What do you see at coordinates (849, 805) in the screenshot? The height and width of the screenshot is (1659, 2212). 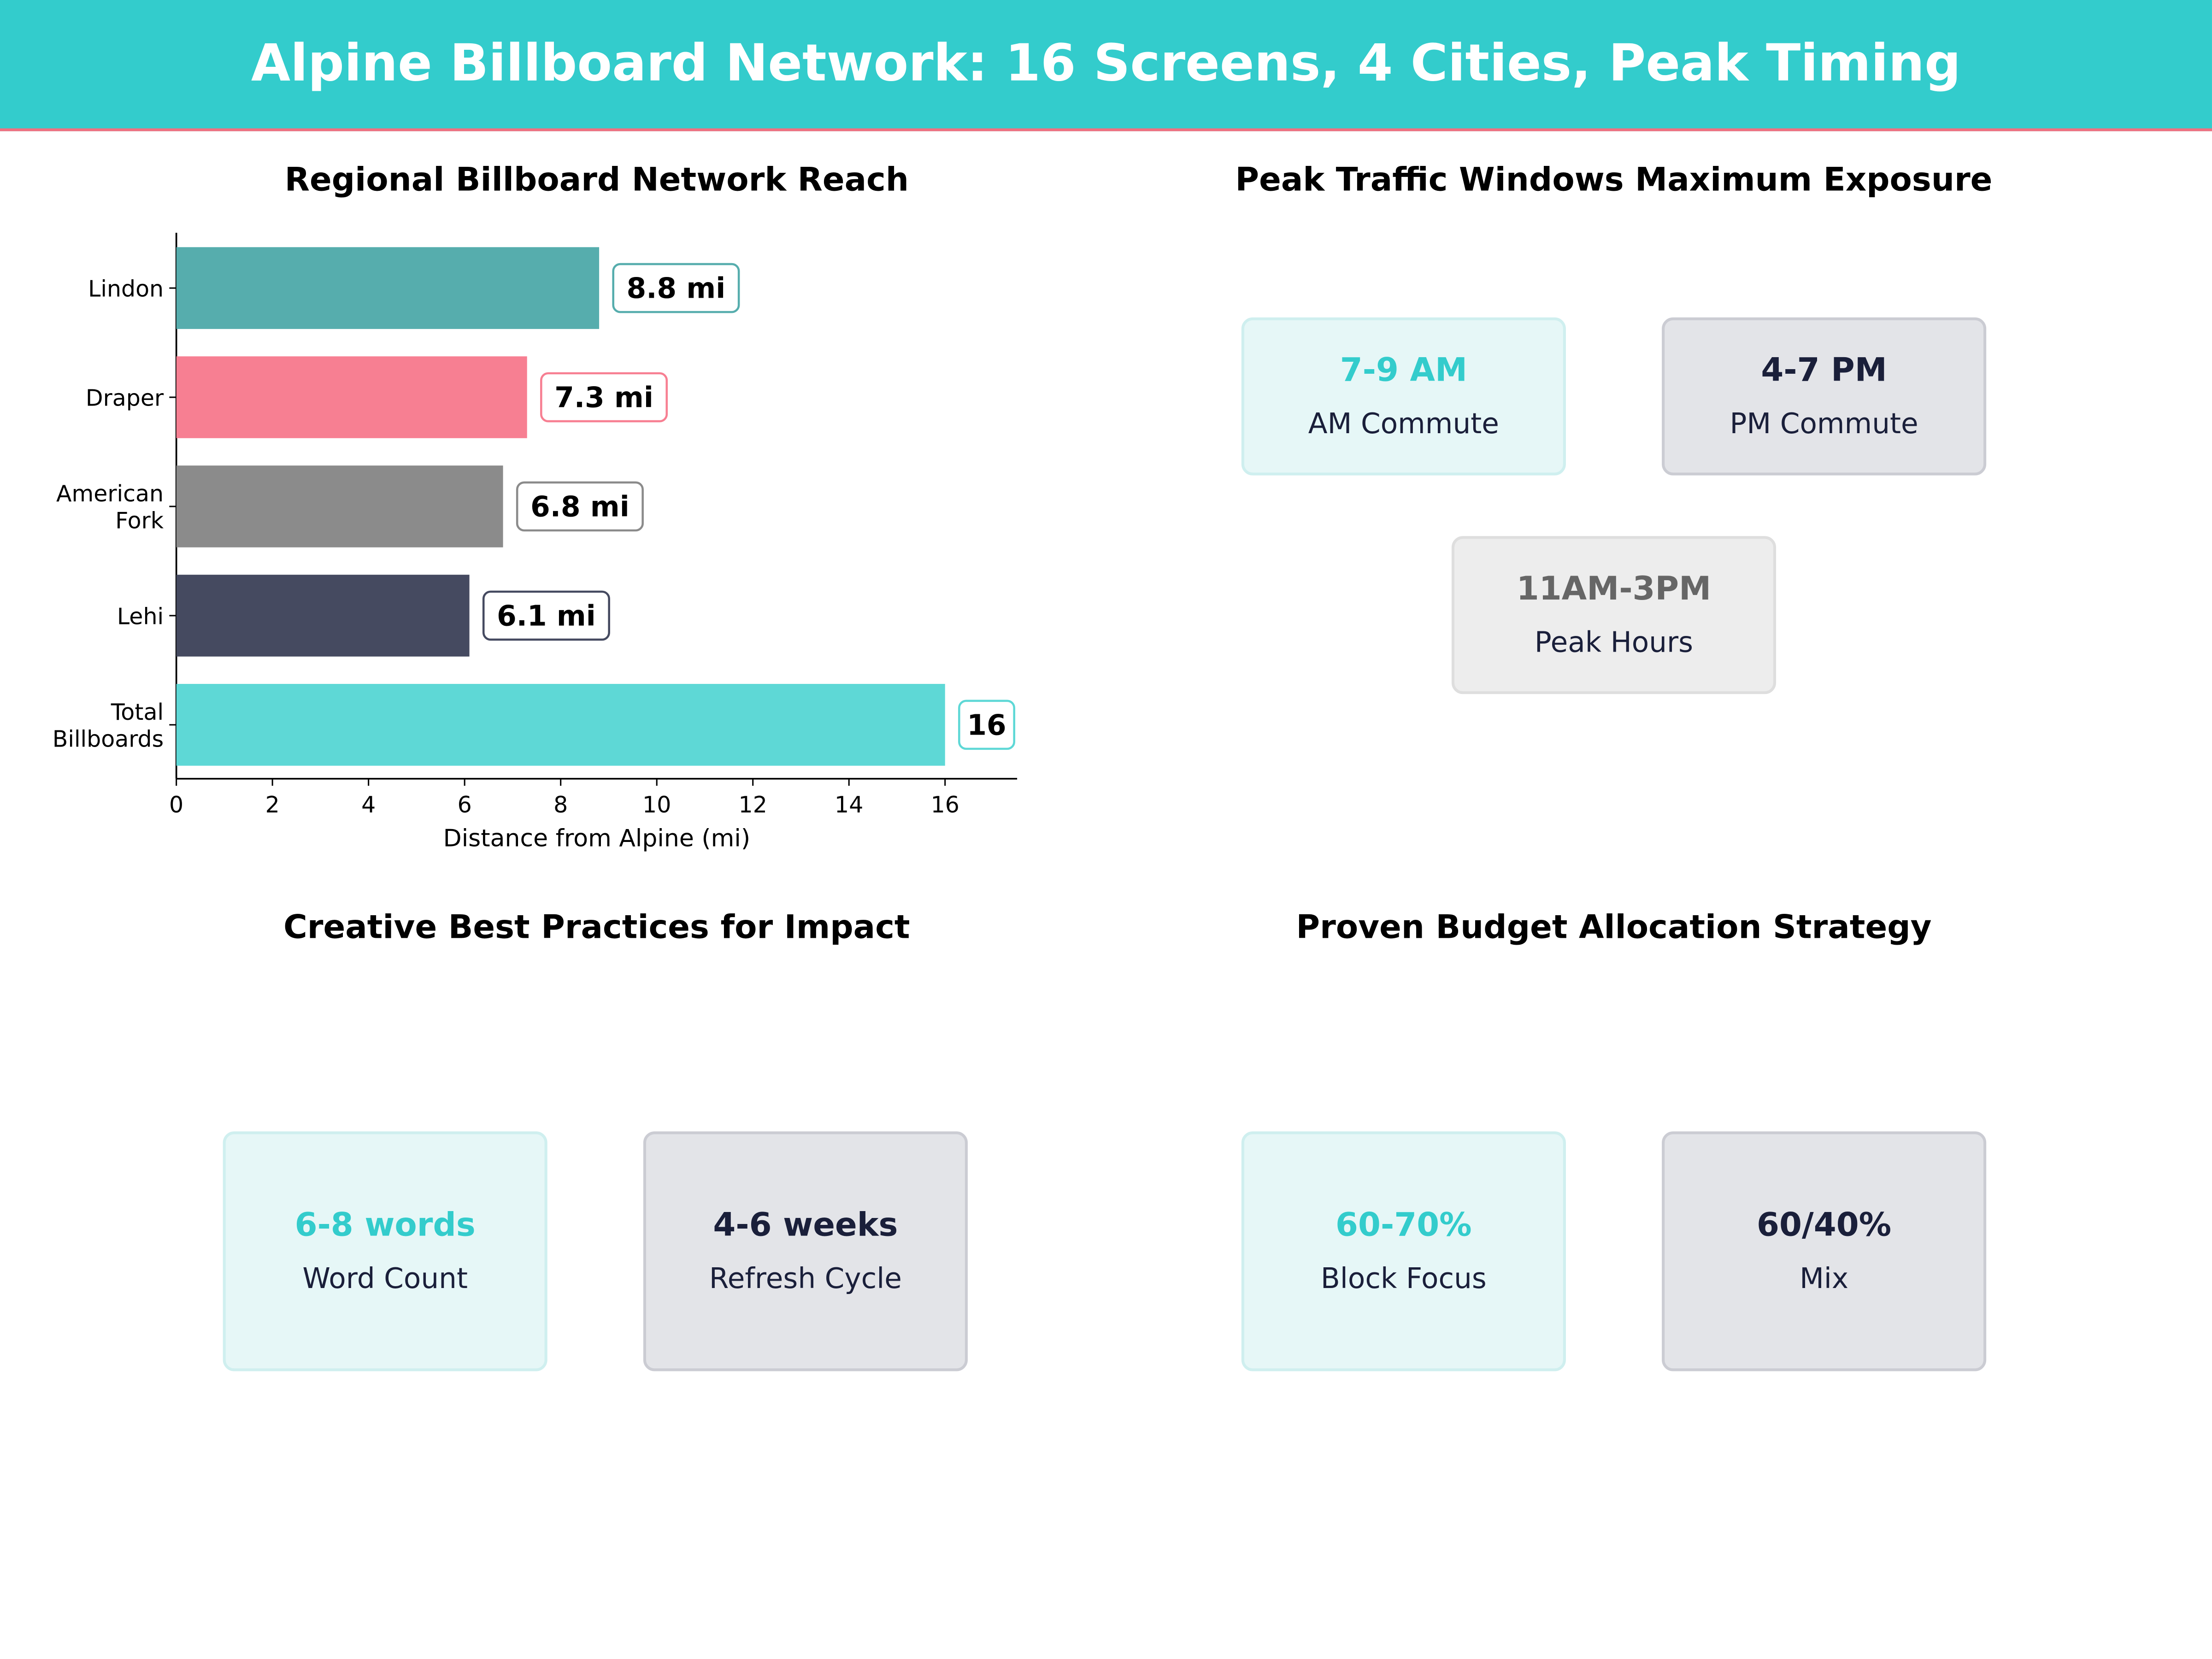 I see `x-tick-label: 14` at bounding box center [849, 805].